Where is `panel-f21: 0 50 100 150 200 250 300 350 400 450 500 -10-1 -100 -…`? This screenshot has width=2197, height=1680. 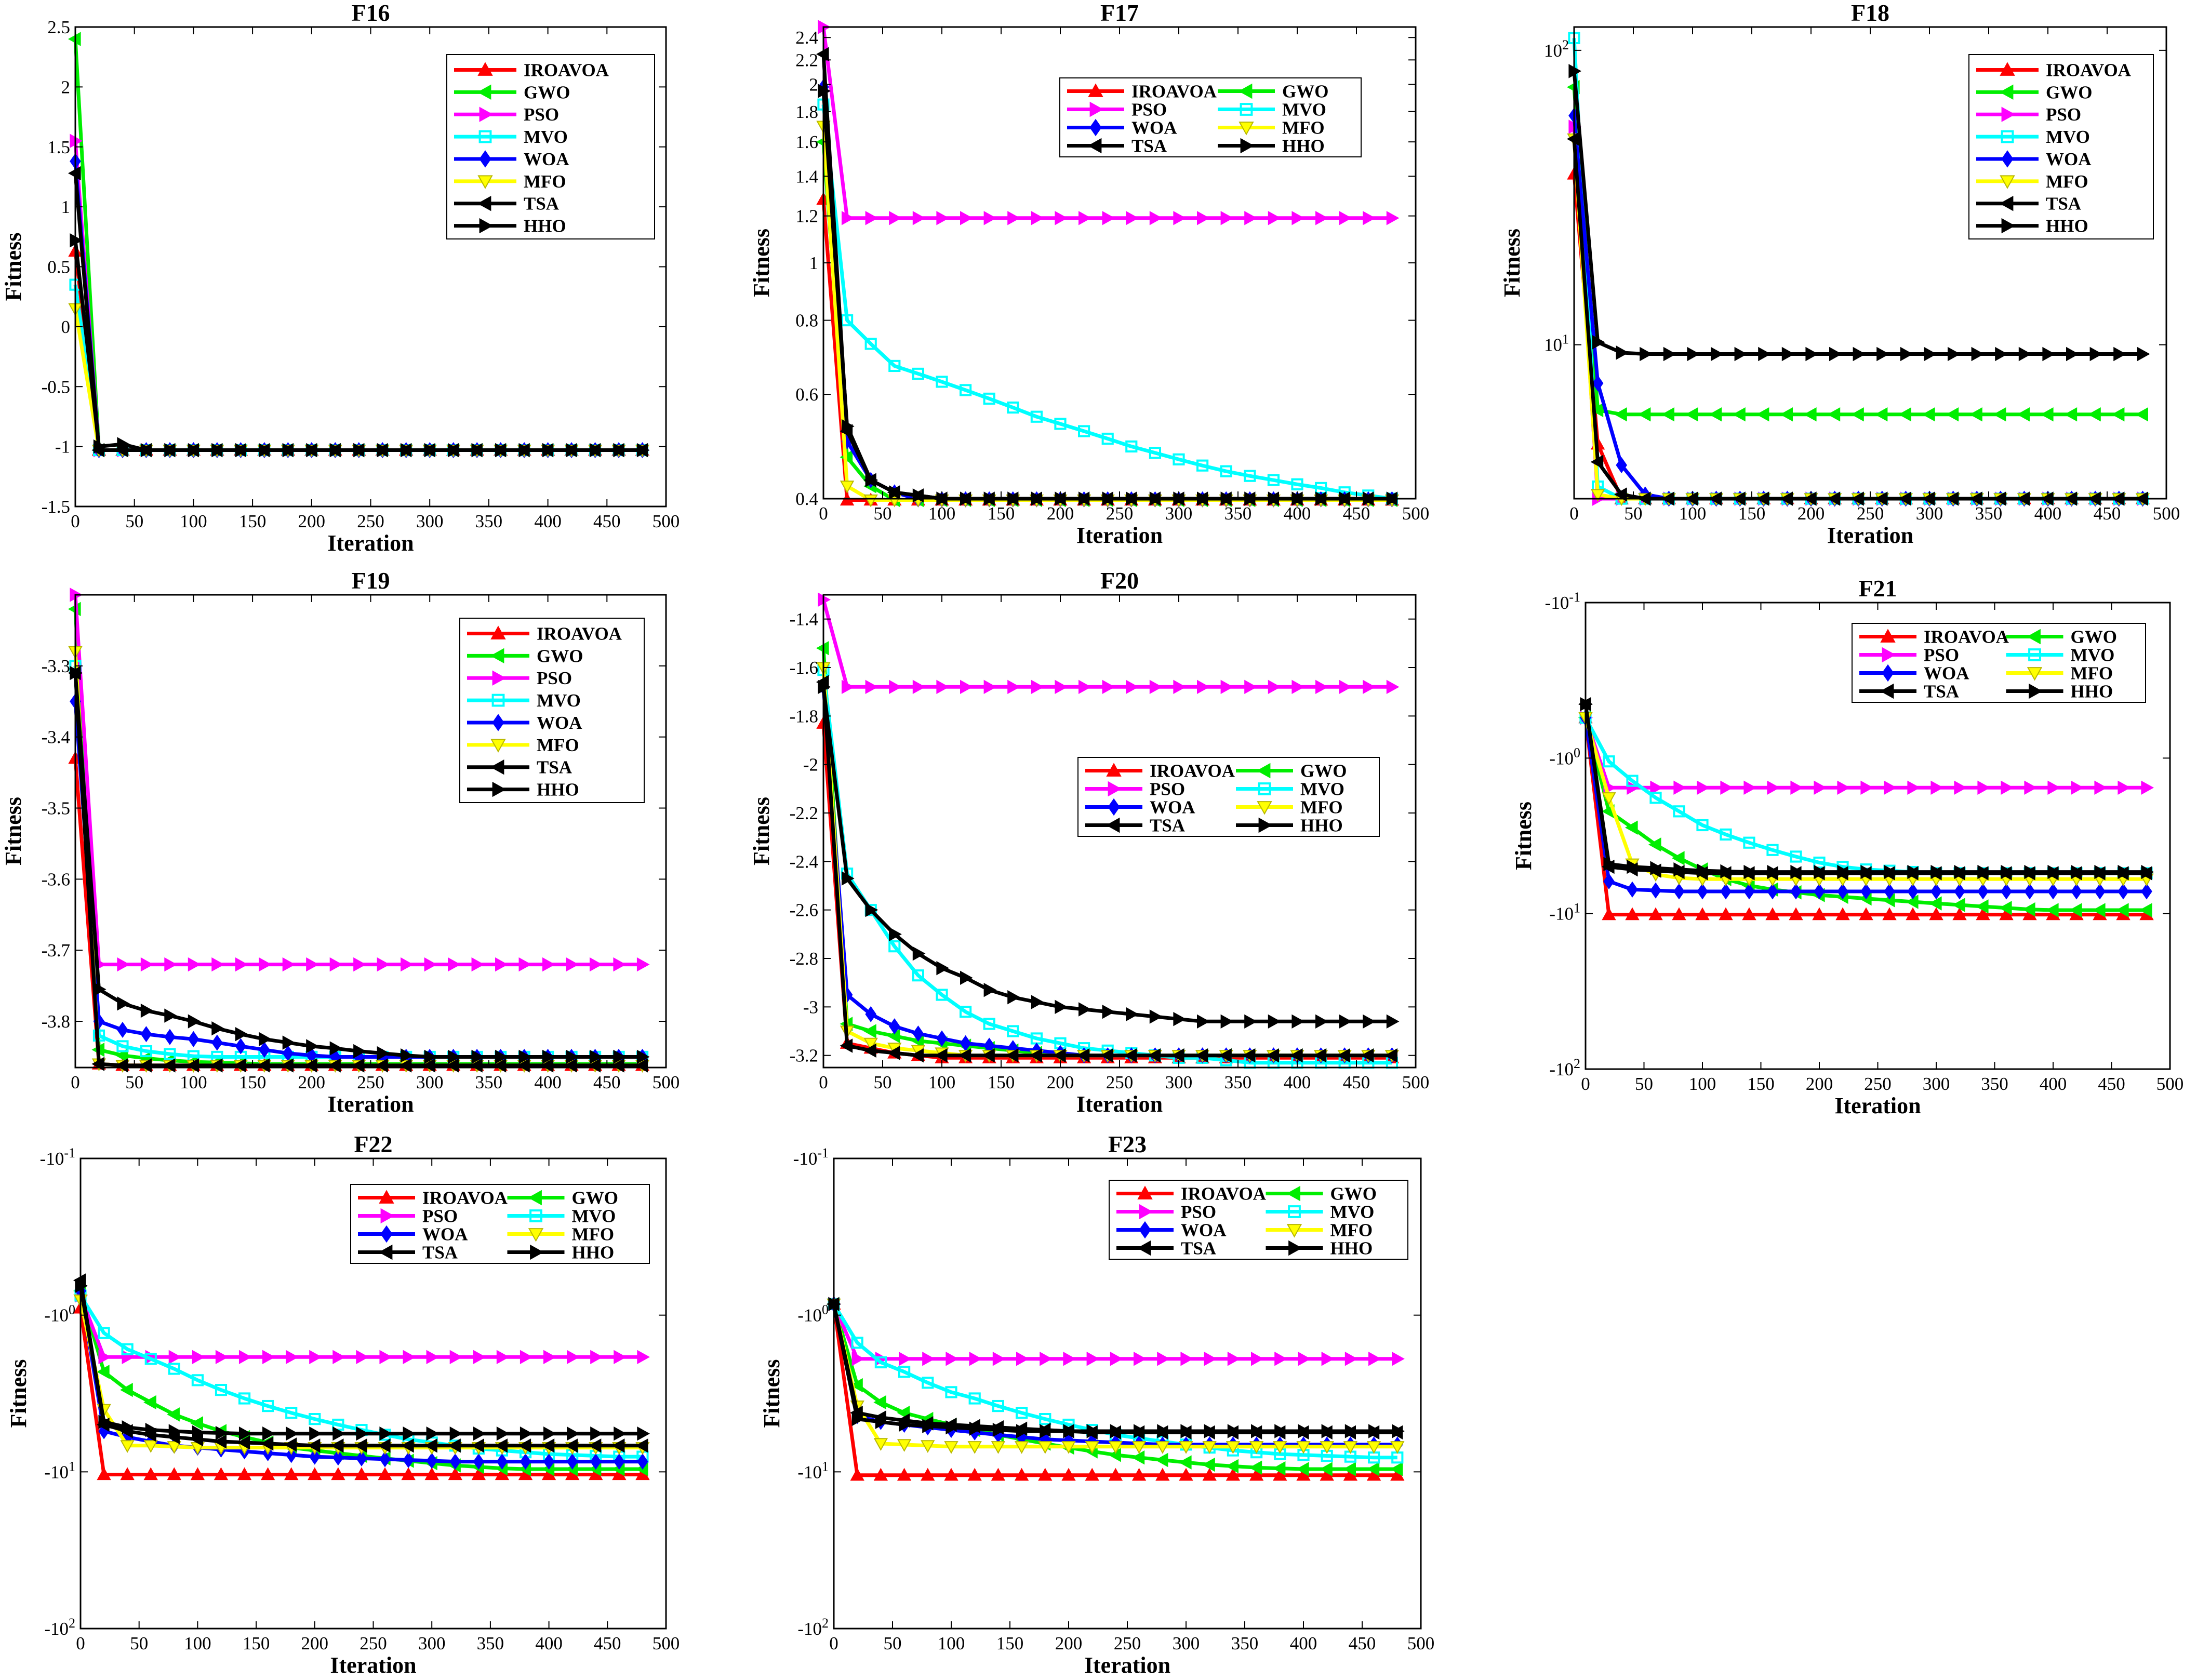 panel-f21: 0 50 100 150 200 250 300 350 400 450 500 -10-1 -100 -… is located at coordinates (1847, 846).